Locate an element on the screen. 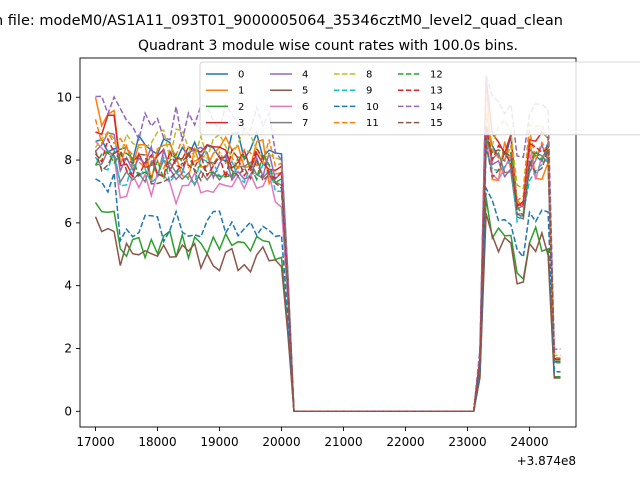 The width and height of the screenshot is (640, 480). legend-label: 5 is located at coordinates (305, 91).